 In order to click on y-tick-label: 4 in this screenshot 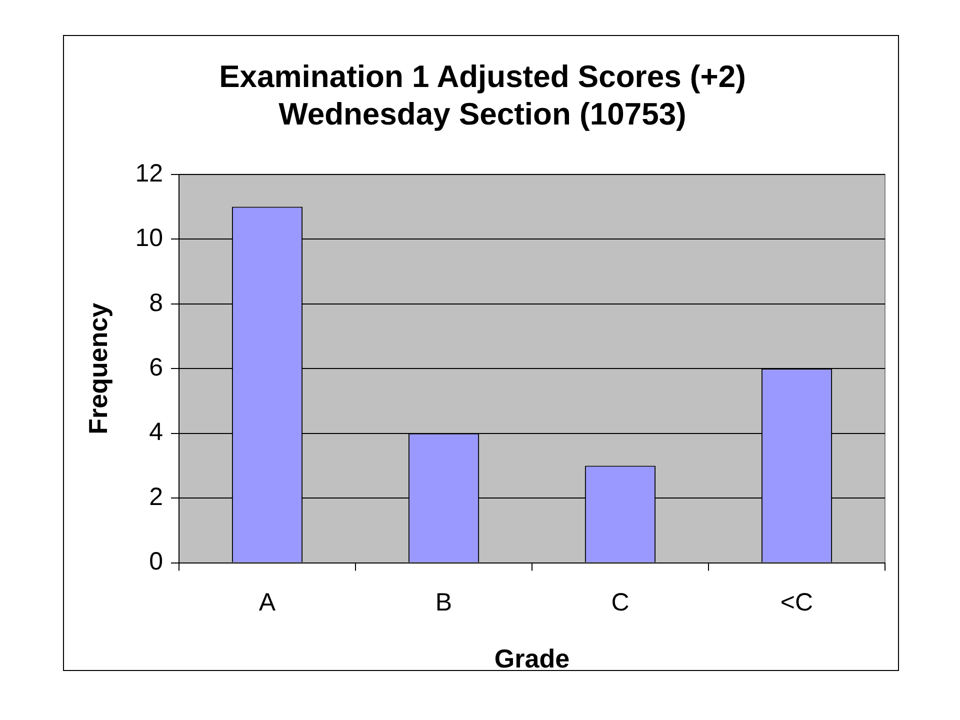, I will do `click(156, 432)`.